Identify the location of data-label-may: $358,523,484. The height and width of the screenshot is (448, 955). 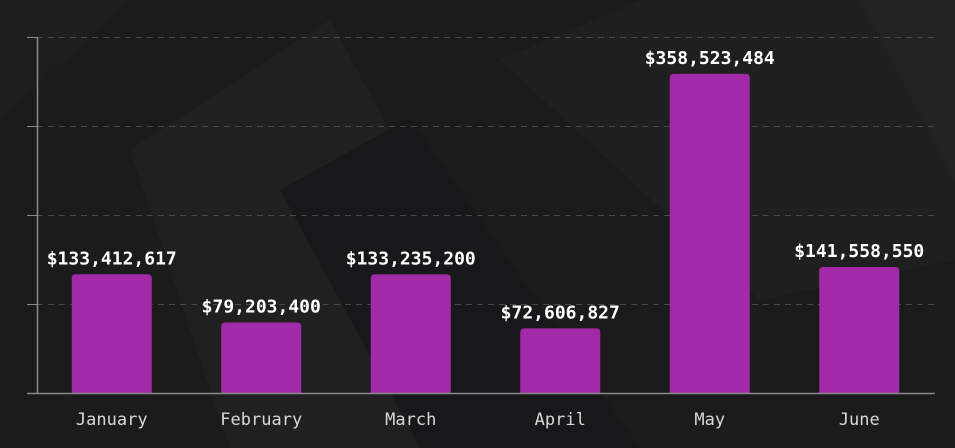
(710, 58).